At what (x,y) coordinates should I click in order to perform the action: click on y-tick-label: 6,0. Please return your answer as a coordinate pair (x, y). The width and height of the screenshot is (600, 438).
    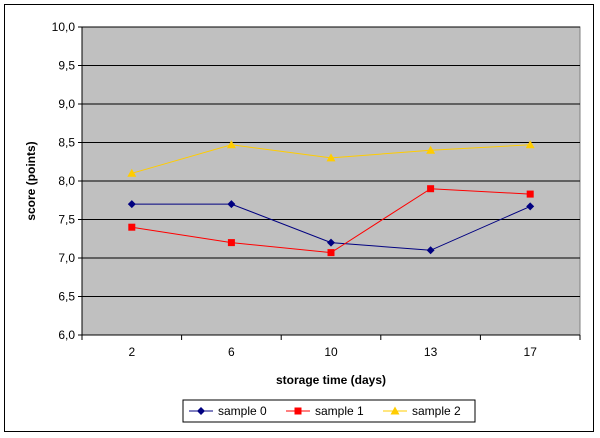
    Looking at the image, I should click on (66, 335).